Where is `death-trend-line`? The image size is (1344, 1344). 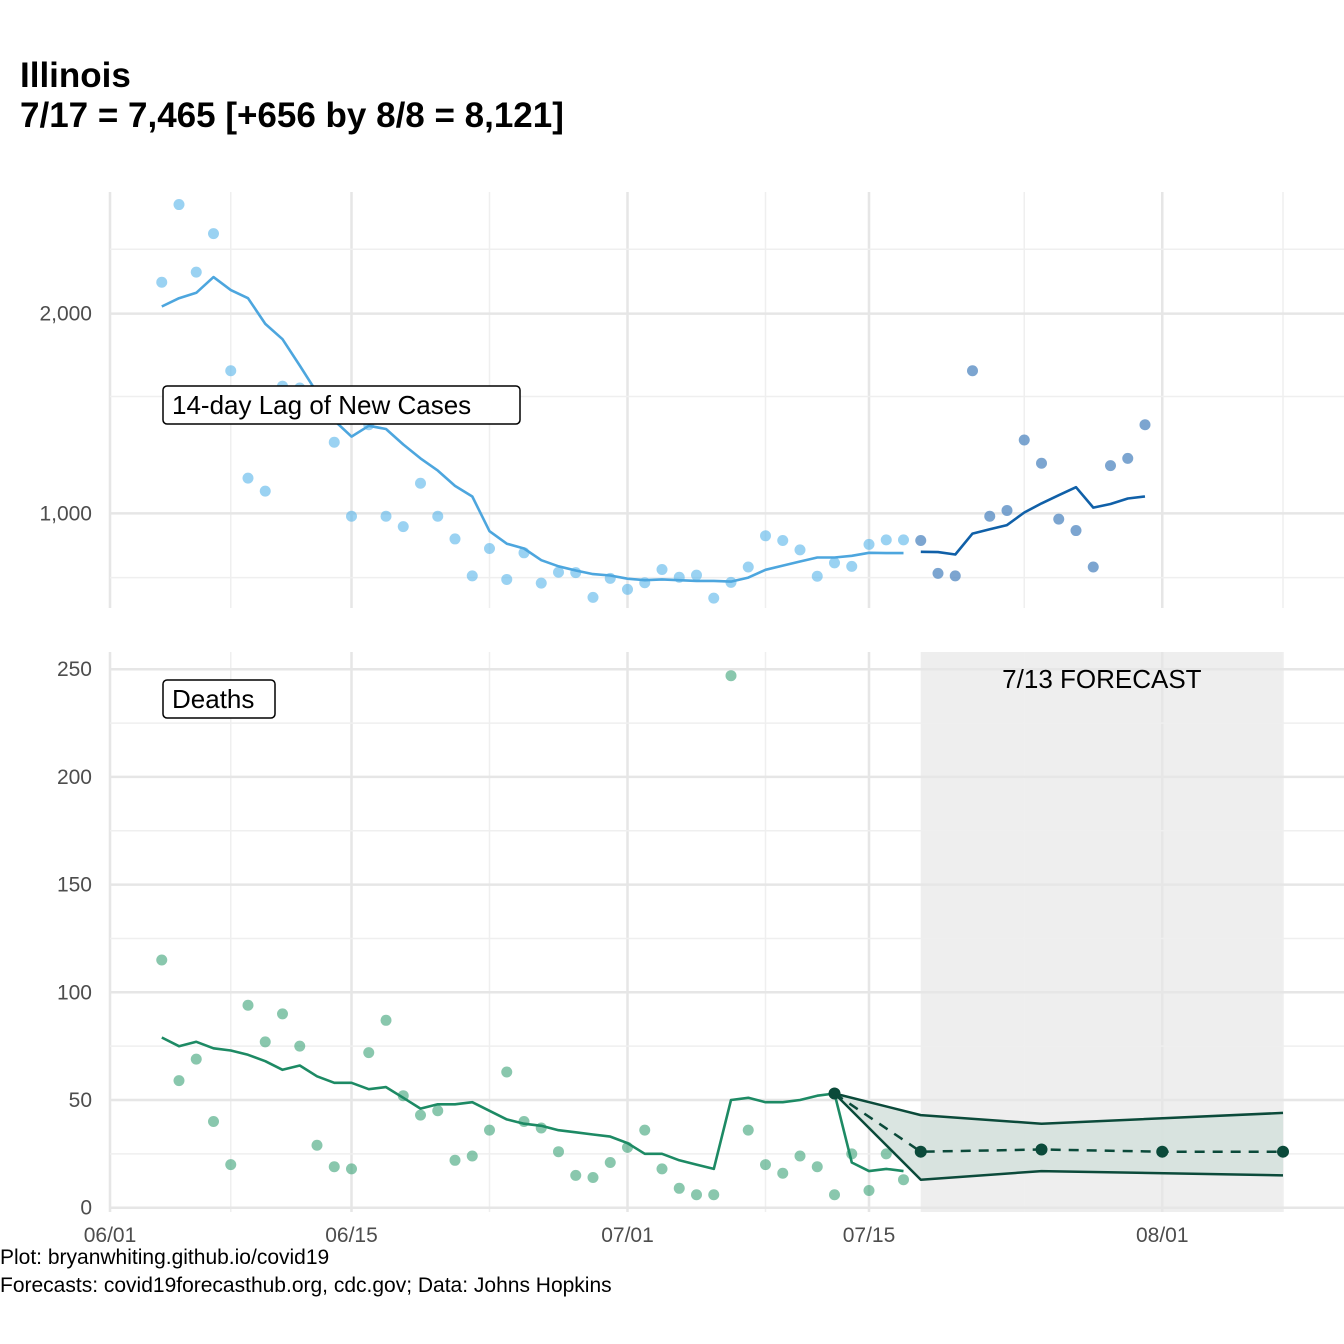 death-trend-line is located at coordinates (532, 1104).